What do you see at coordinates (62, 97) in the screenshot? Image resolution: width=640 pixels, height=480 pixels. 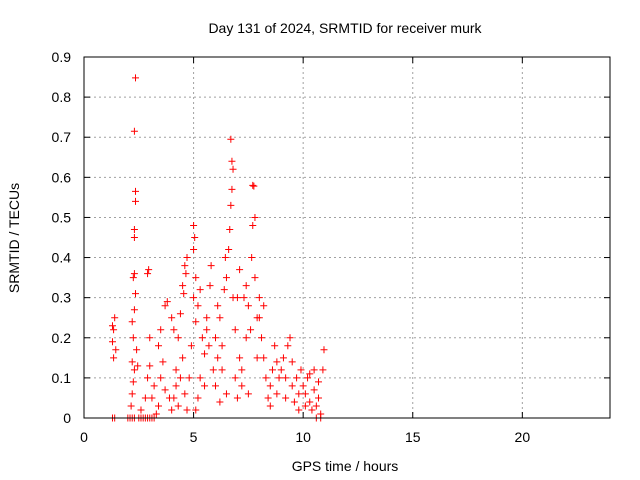 I see `y-tick-label: 0.8` at bounding box center [62, 97].